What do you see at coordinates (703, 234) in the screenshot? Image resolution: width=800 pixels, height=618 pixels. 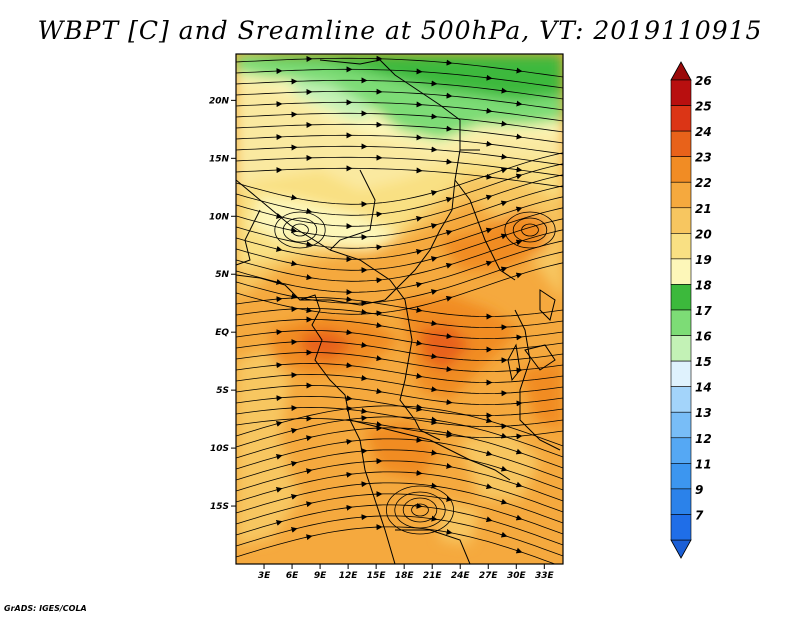 I see `colorbar-label: 20` at bounding box center [703, 234].